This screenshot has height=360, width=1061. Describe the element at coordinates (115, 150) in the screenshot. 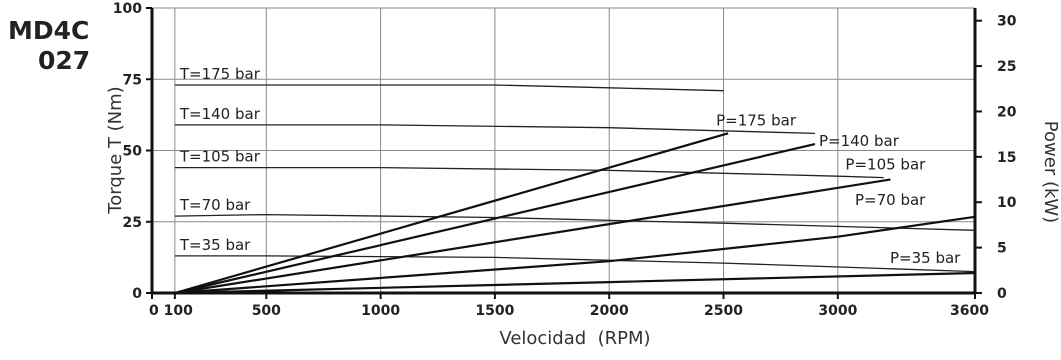

I see `y-axis-left-title: Torque T (Nm)` at that location.